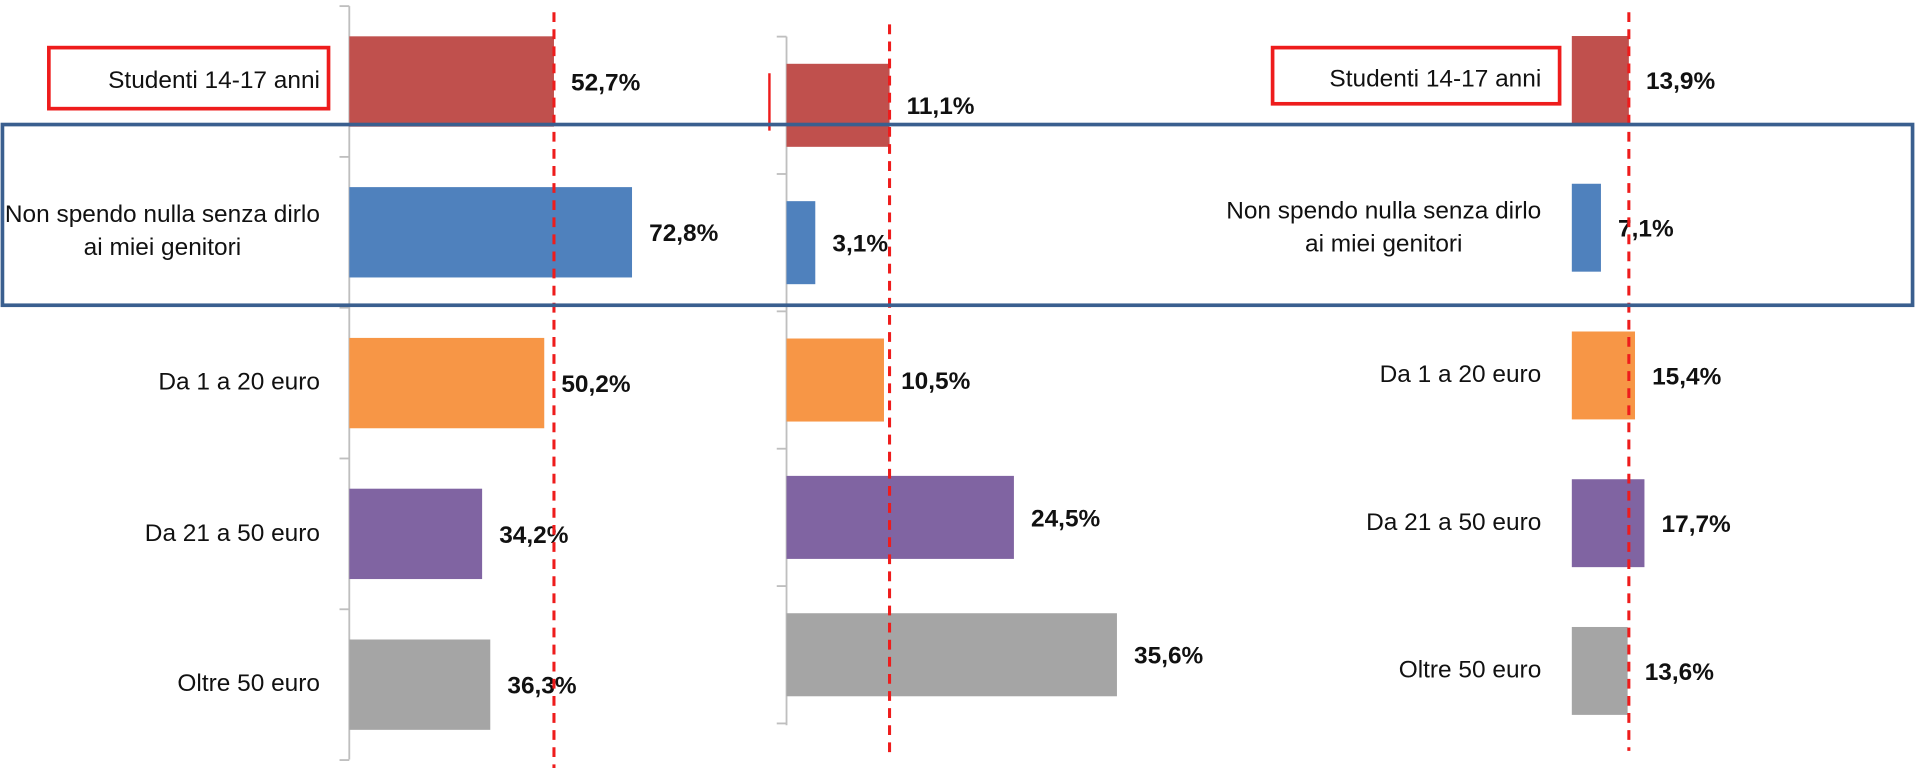  Describe the element at coordinates (1646, 229) in the screenshot. I see `value-label: 7,1%` at that location.